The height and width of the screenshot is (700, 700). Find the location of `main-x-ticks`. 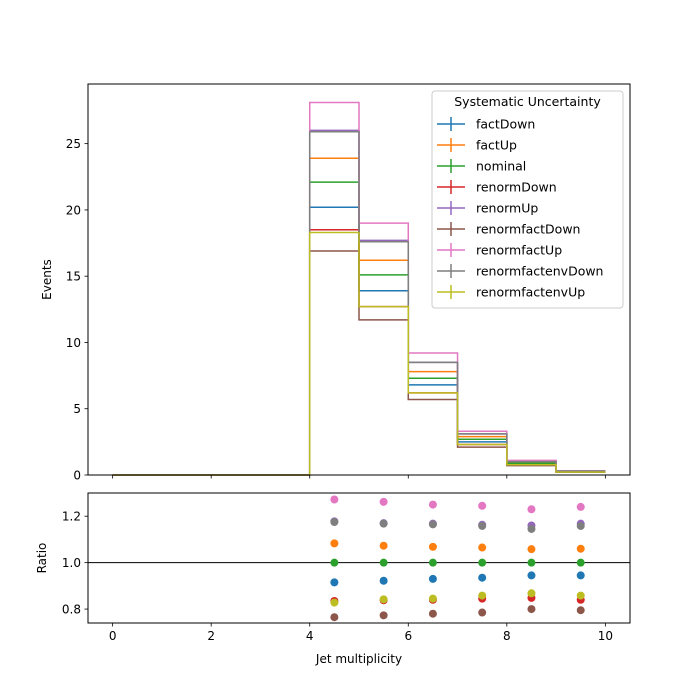

main-x-ticks is located at coordinates (359, 477).